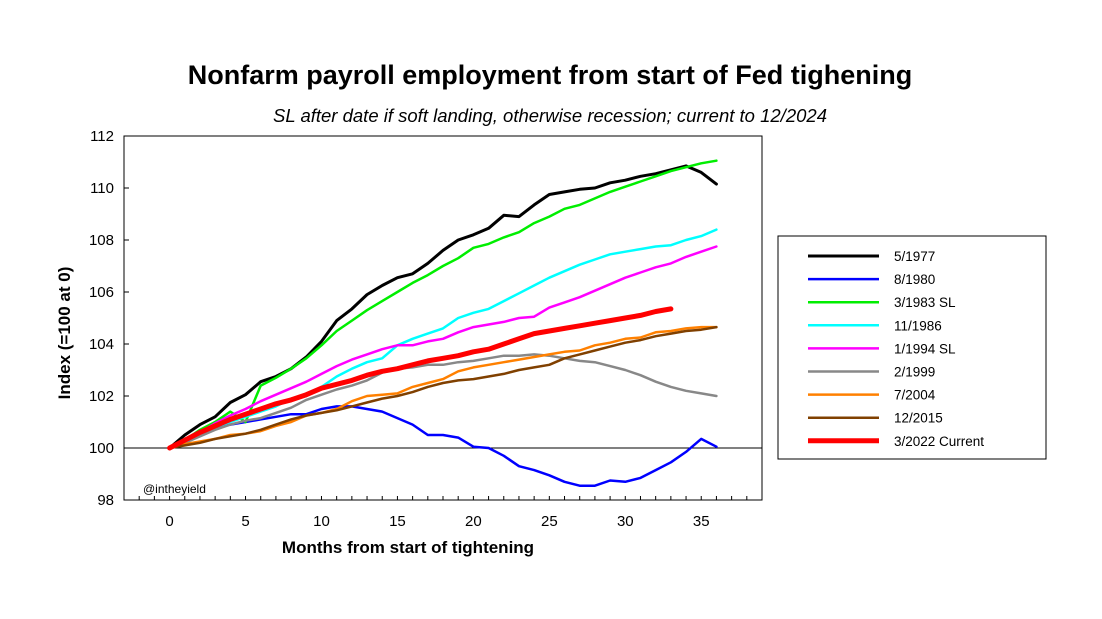 The height and width of the screenshot is (619, 1102). Describe the element at coordinates (101, 344) in the screenshot. I see `y-tick-label: 104` at that location.